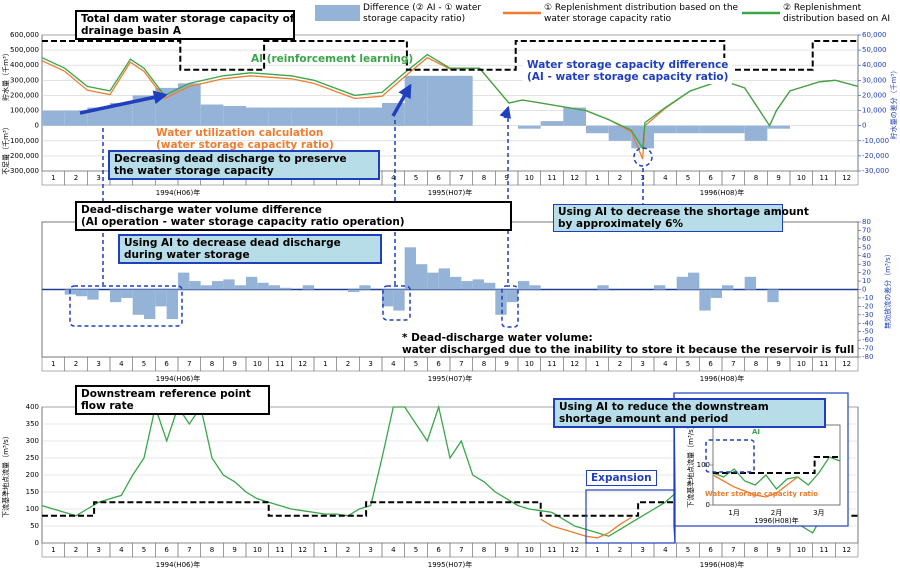  I want to click on y-tick-label: -100,000, so click(23, 141).